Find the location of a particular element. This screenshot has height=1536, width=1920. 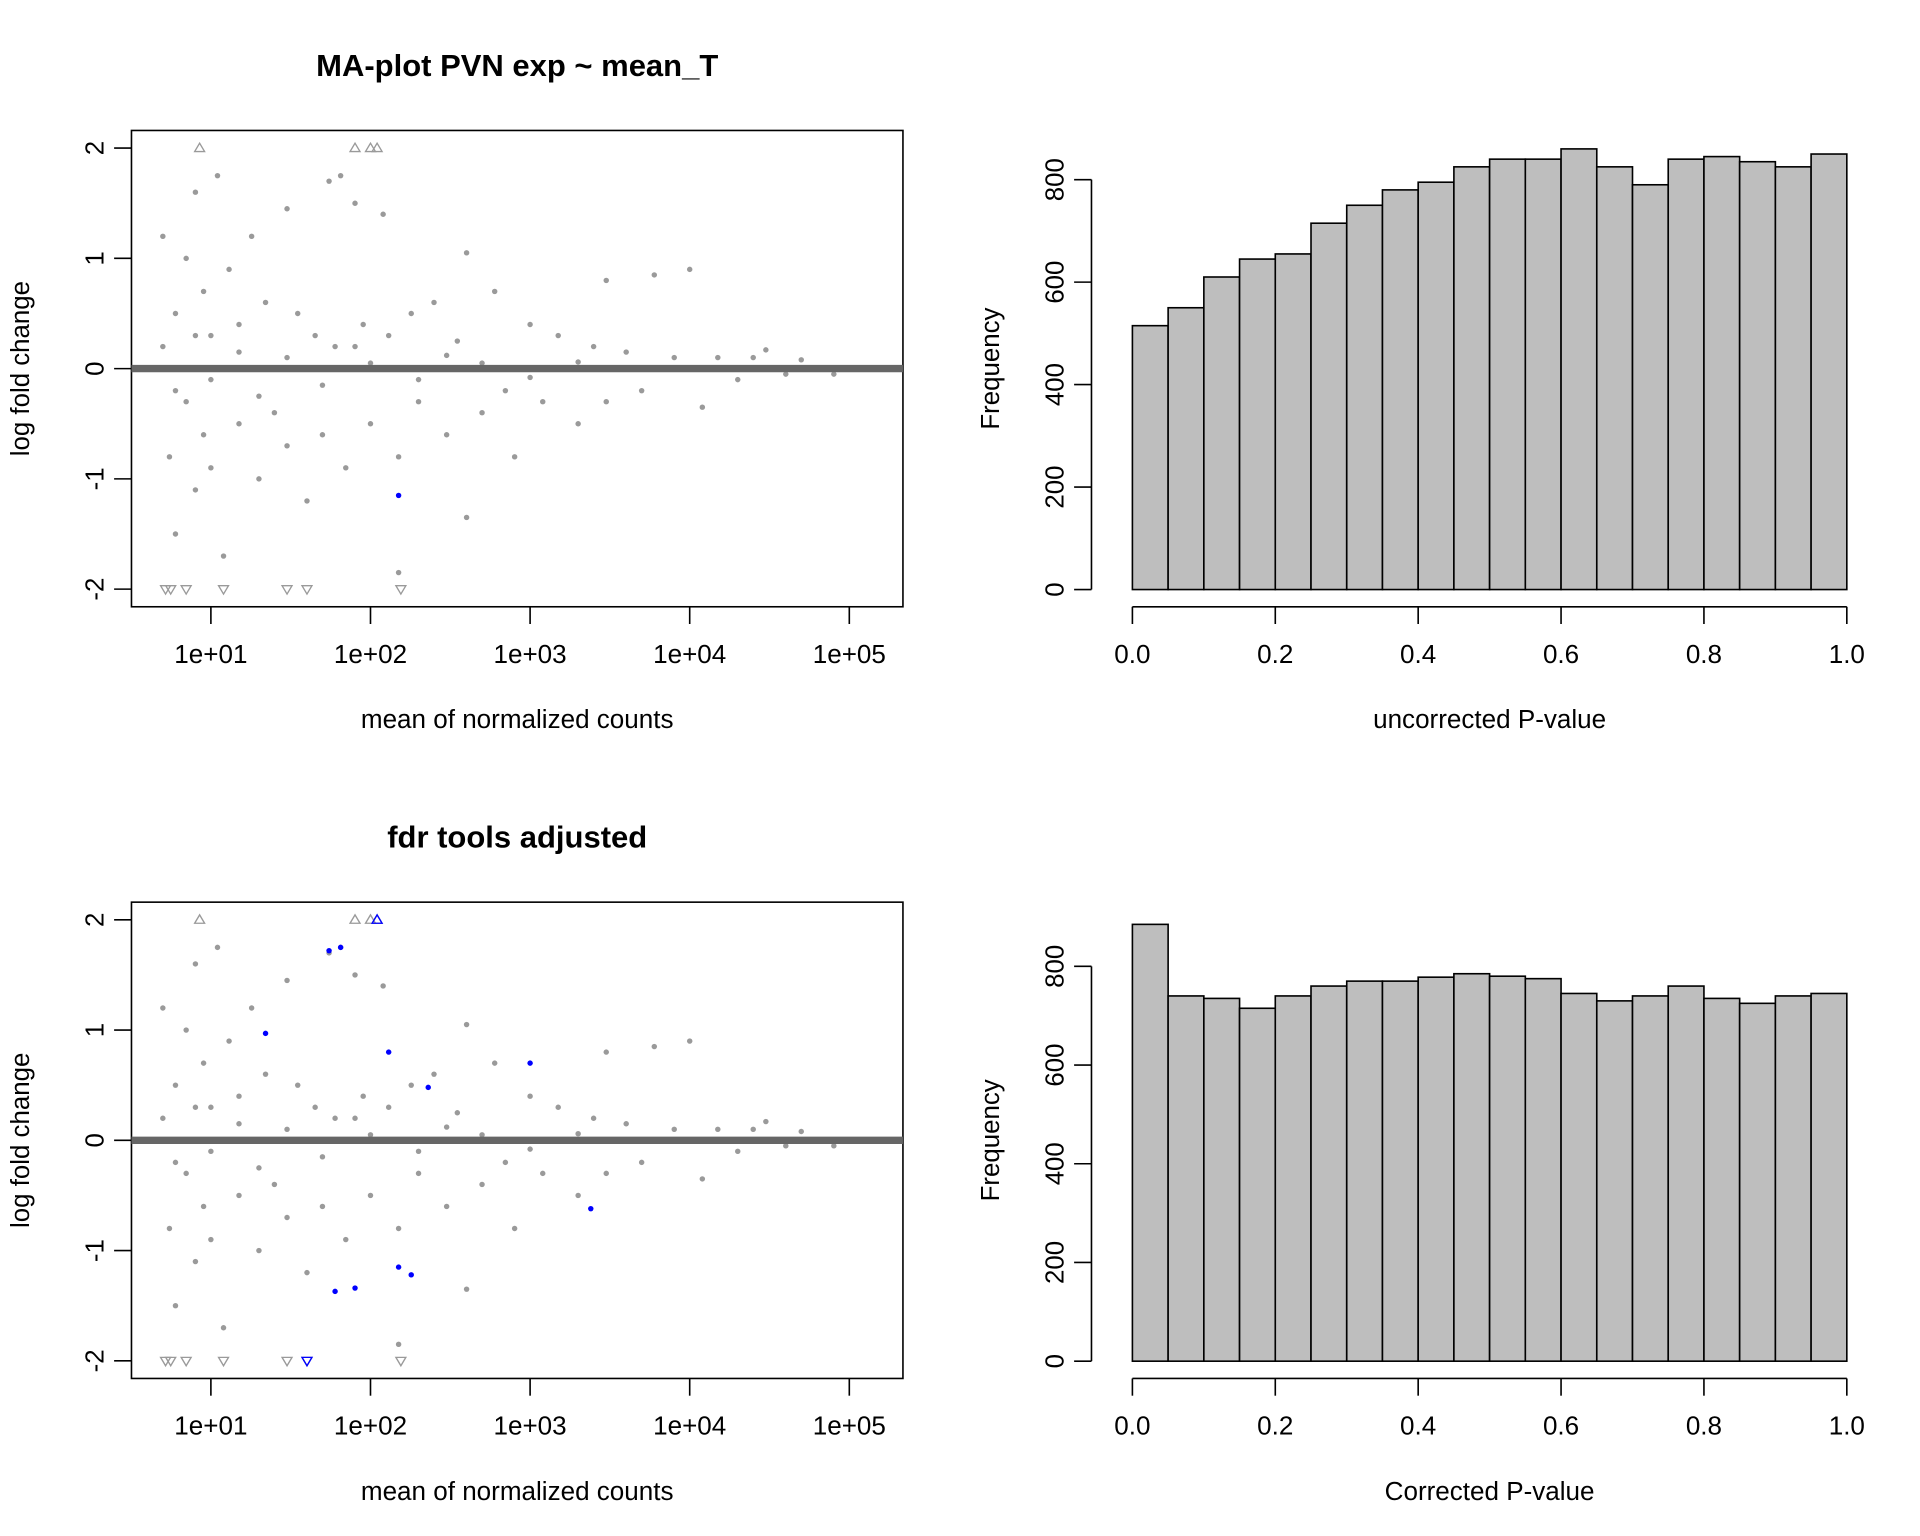

y-tick-label: -1 is located at coordinates (96, 478).